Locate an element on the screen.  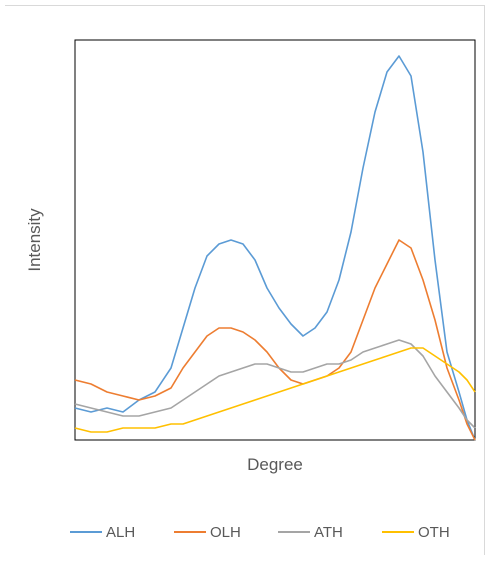
series-line-ath is located at coordinates (275, 384).